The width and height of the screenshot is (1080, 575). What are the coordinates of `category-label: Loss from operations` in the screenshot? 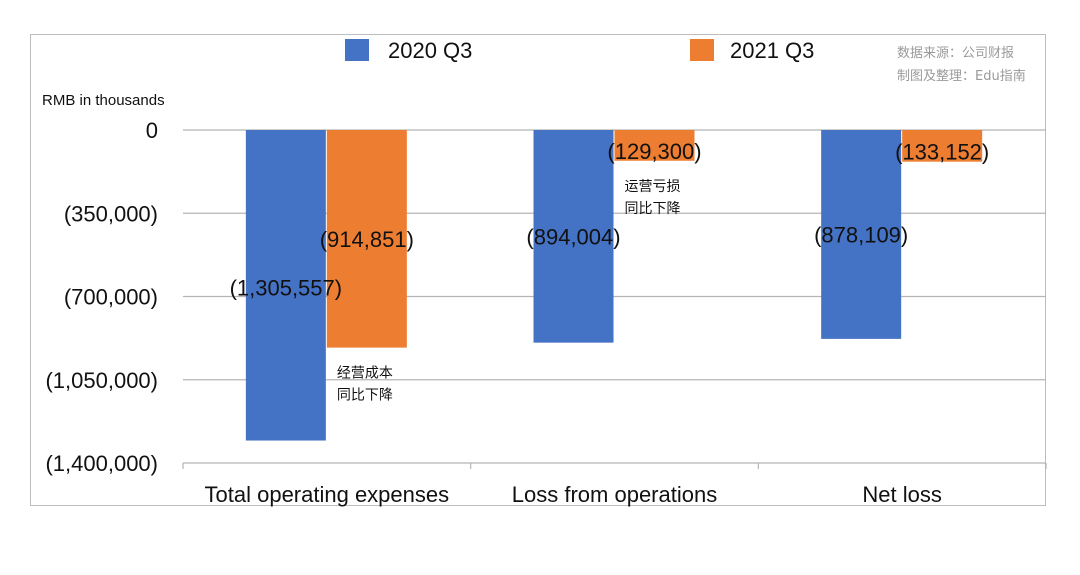 It's located at (614, 494).